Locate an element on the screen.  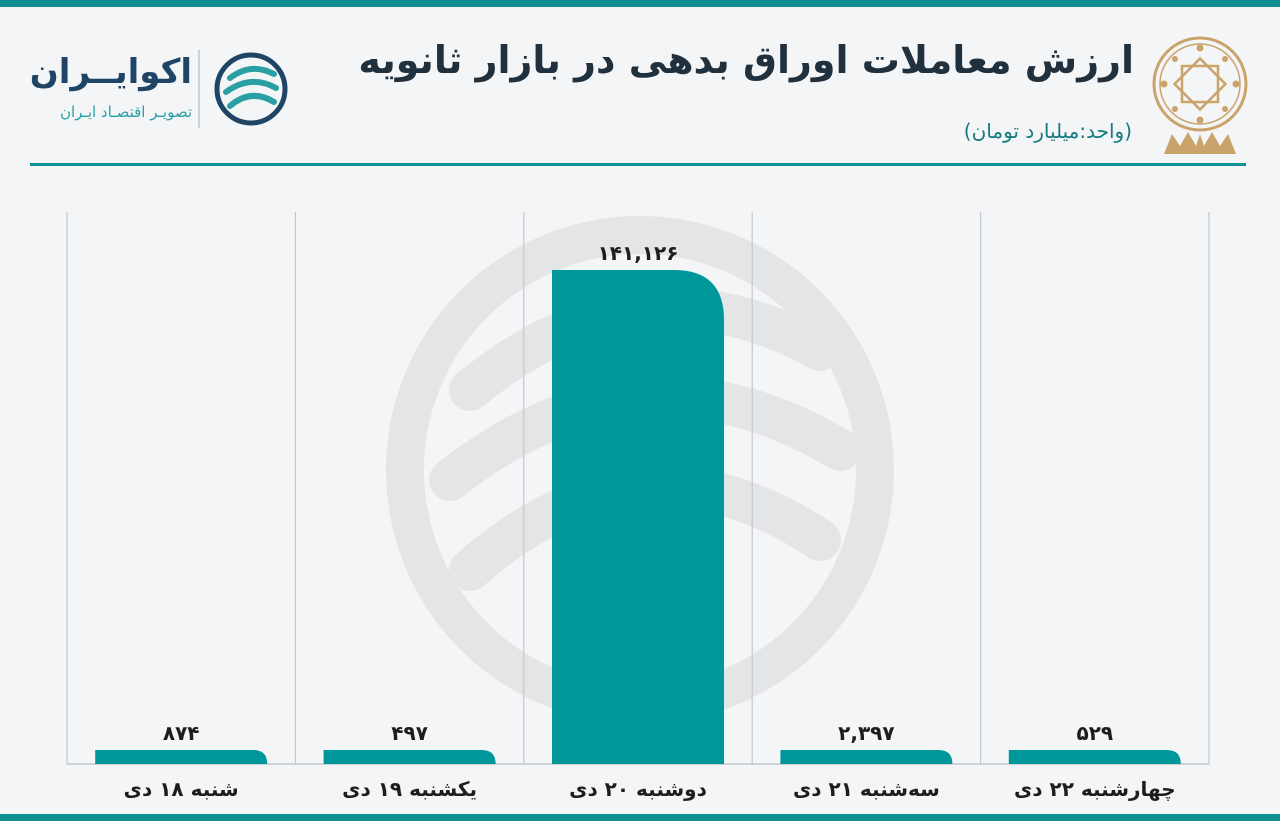
brand-name: اکوایــران is located at coordinates (110, 72).